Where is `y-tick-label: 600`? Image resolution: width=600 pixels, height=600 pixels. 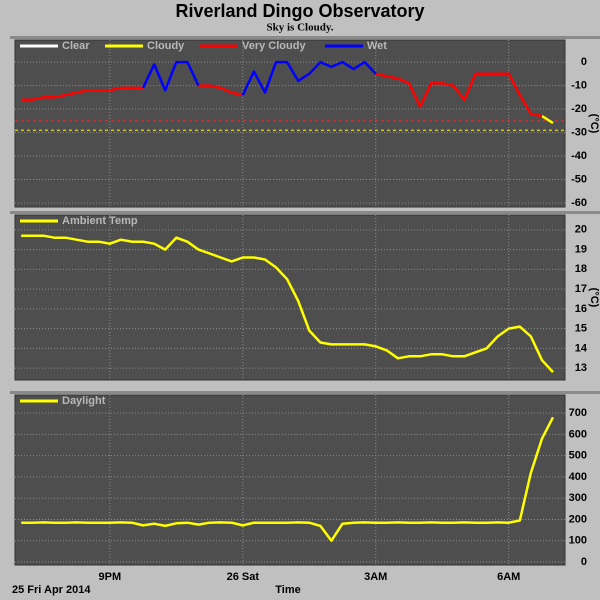
y-tick-label: 600 is located at coordinates (578, 434).